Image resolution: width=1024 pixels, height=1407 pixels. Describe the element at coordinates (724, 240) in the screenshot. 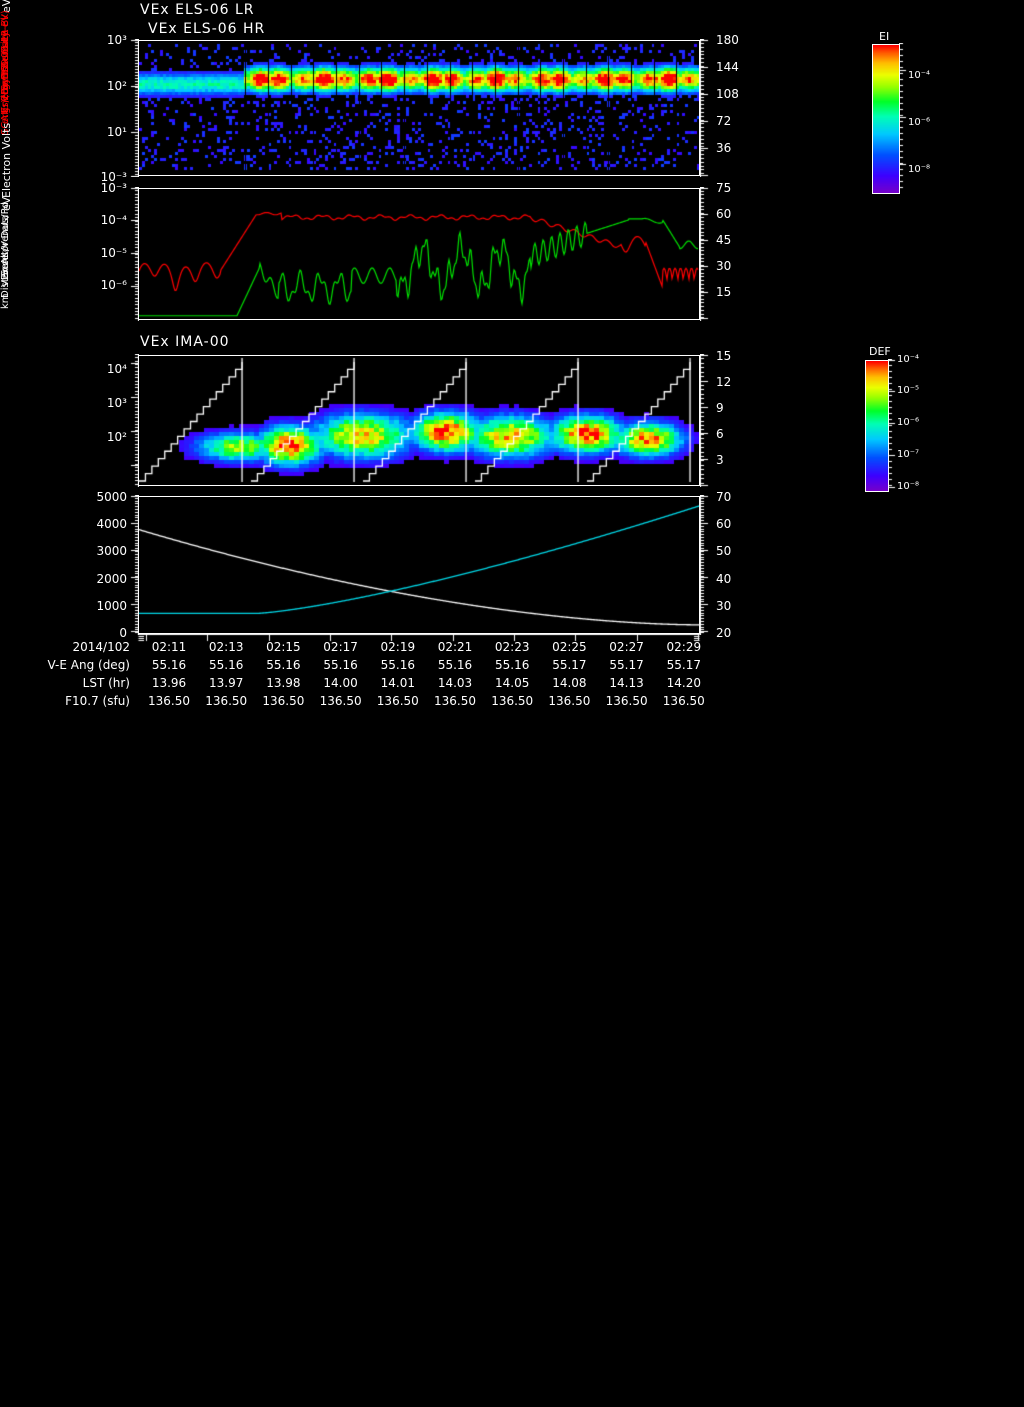

I see `panel2-rtick-45: 45` at that location.